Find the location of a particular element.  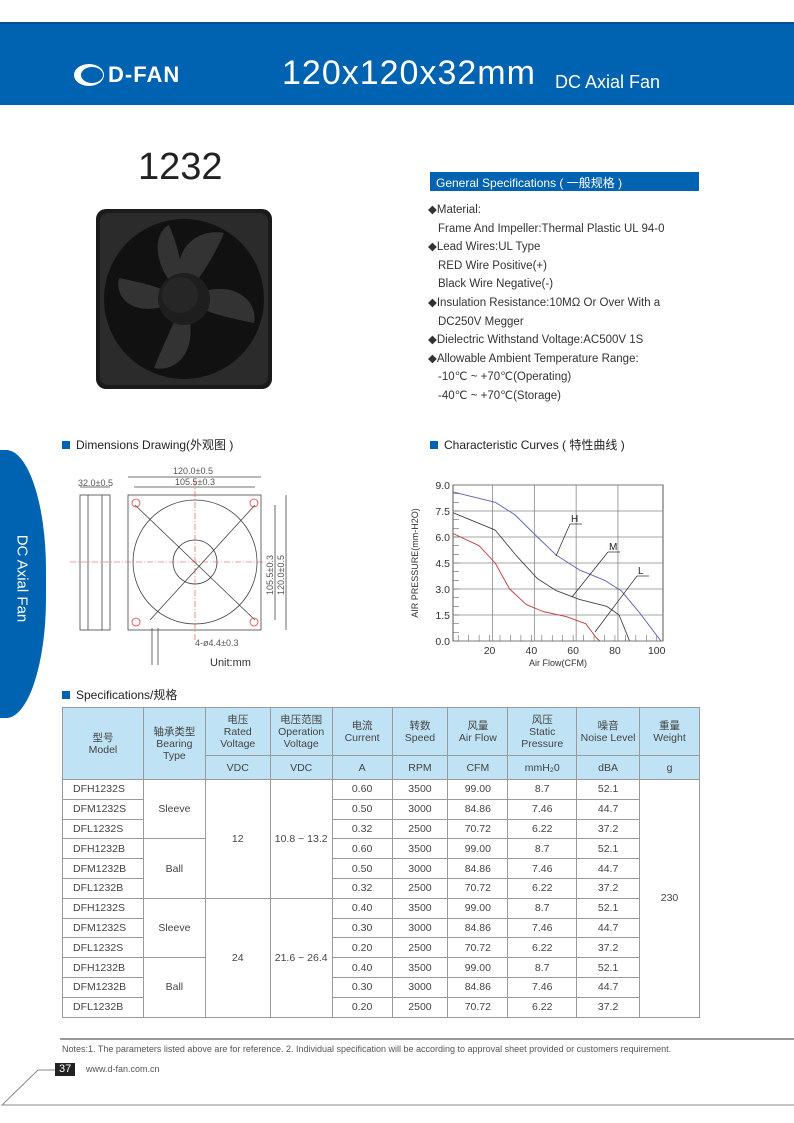

voltage-range-cell: 10.8 ~ 13.2 is located at coordinates (301, 839).